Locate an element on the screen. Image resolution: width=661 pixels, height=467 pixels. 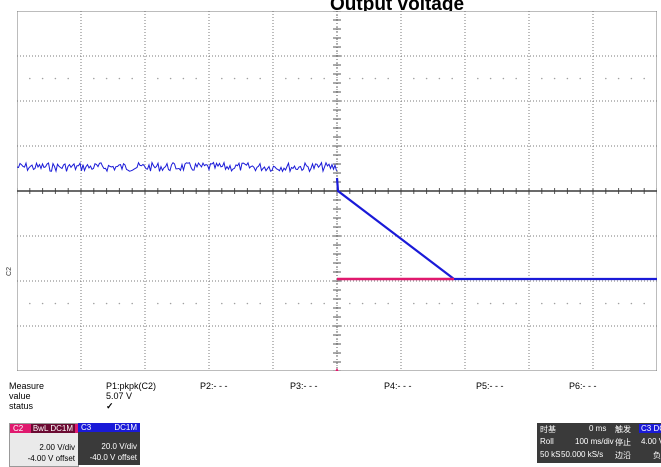
channel-c2-box: C2 BwL DC1M 2.00 V/div -4.00 V offset is located at coordinates (44, 445).